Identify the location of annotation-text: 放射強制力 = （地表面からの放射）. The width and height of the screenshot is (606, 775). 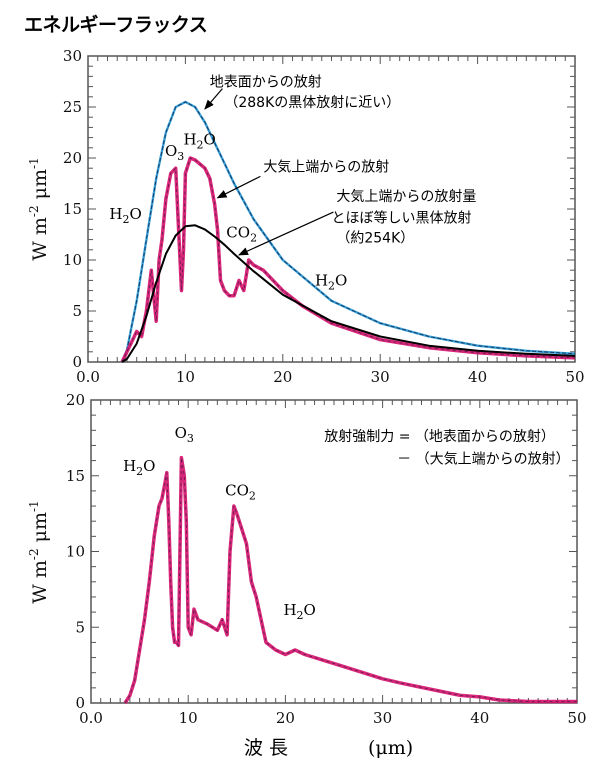
(439, 437).